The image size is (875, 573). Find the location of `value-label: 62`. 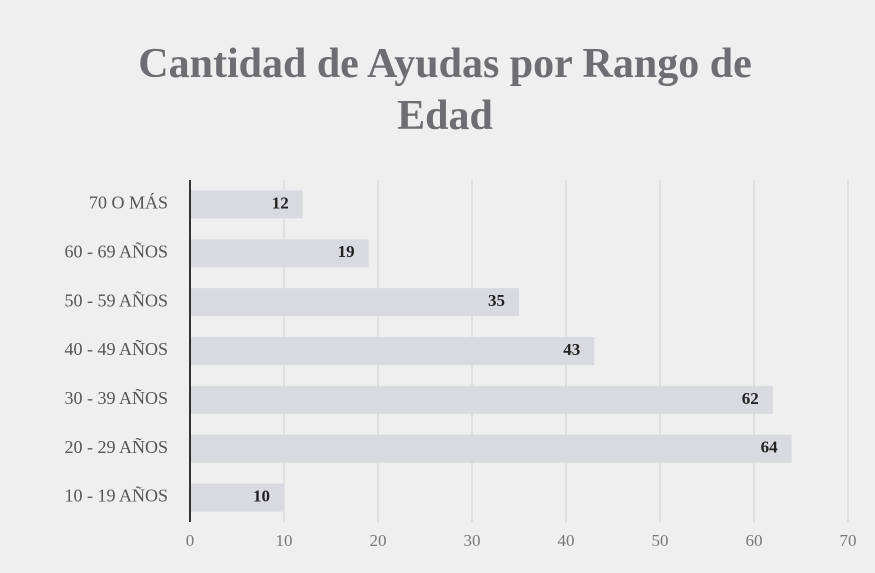

value-label: 62 is located at coordinates (750, 398).